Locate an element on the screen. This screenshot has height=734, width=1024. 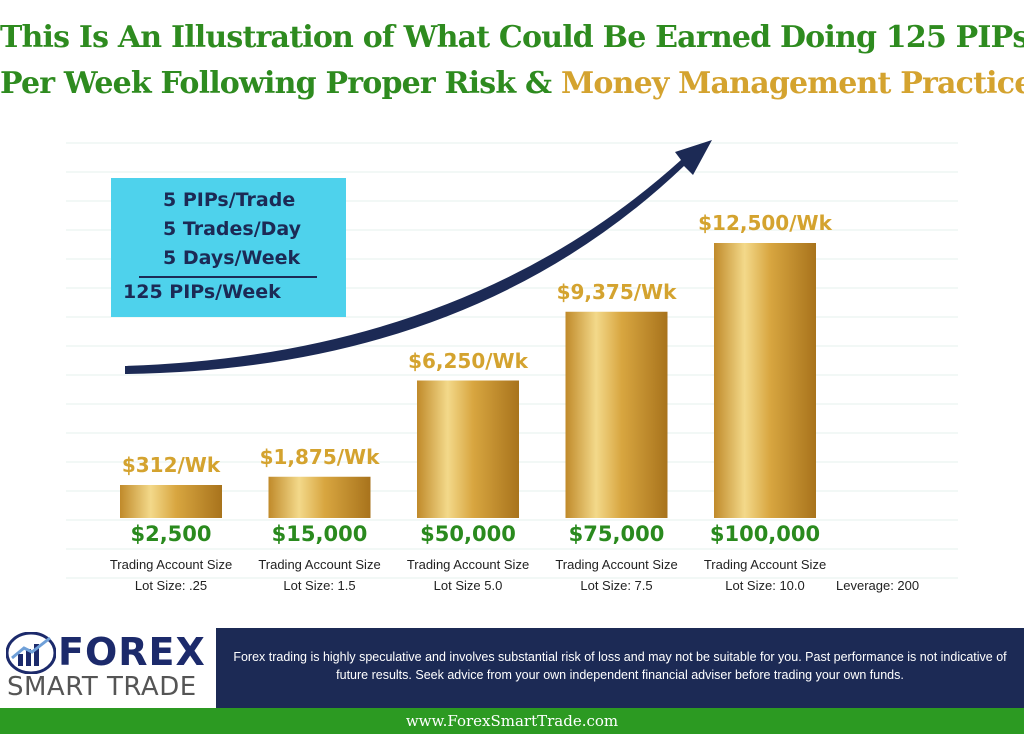
lot-size-label: Lot Size: .25 is located at coordinates (171, 585).